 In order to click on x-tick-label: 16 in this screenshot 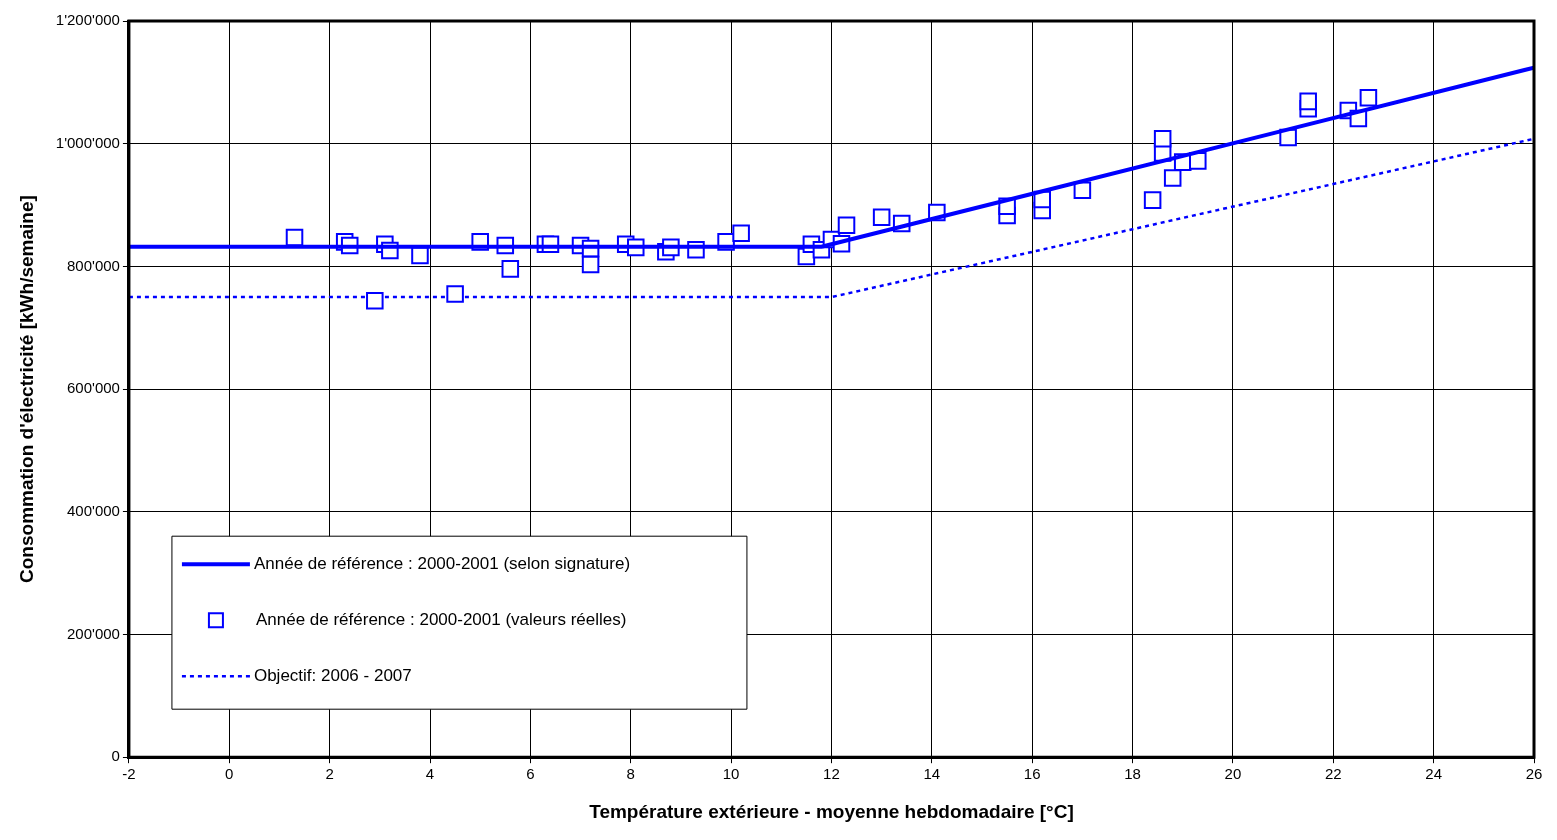, I will do `click(1032, 774)`.